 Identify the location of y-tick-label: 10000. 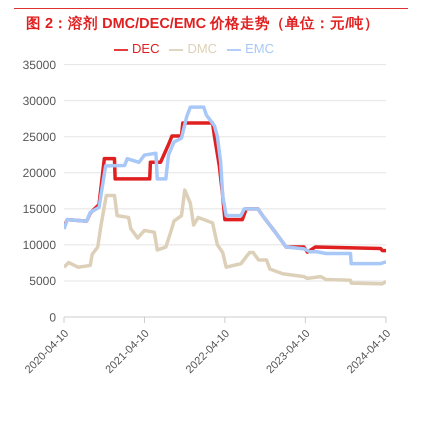
(39, 245).